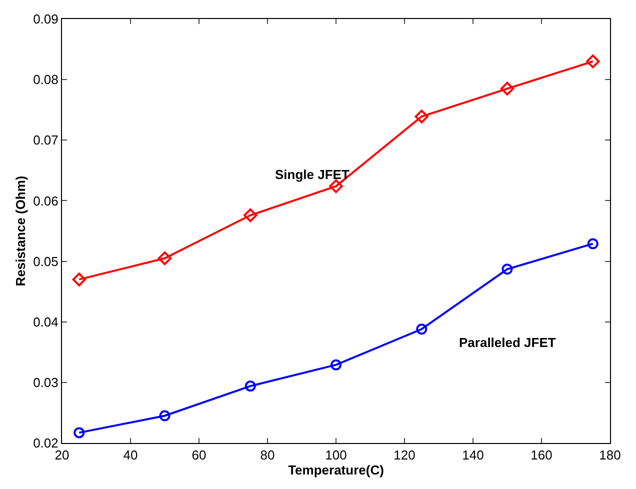 Image resolution: width=636 pixels, height=489 pixels. I want to click on x-axis-title: Temperature(C), so click(336, 470).